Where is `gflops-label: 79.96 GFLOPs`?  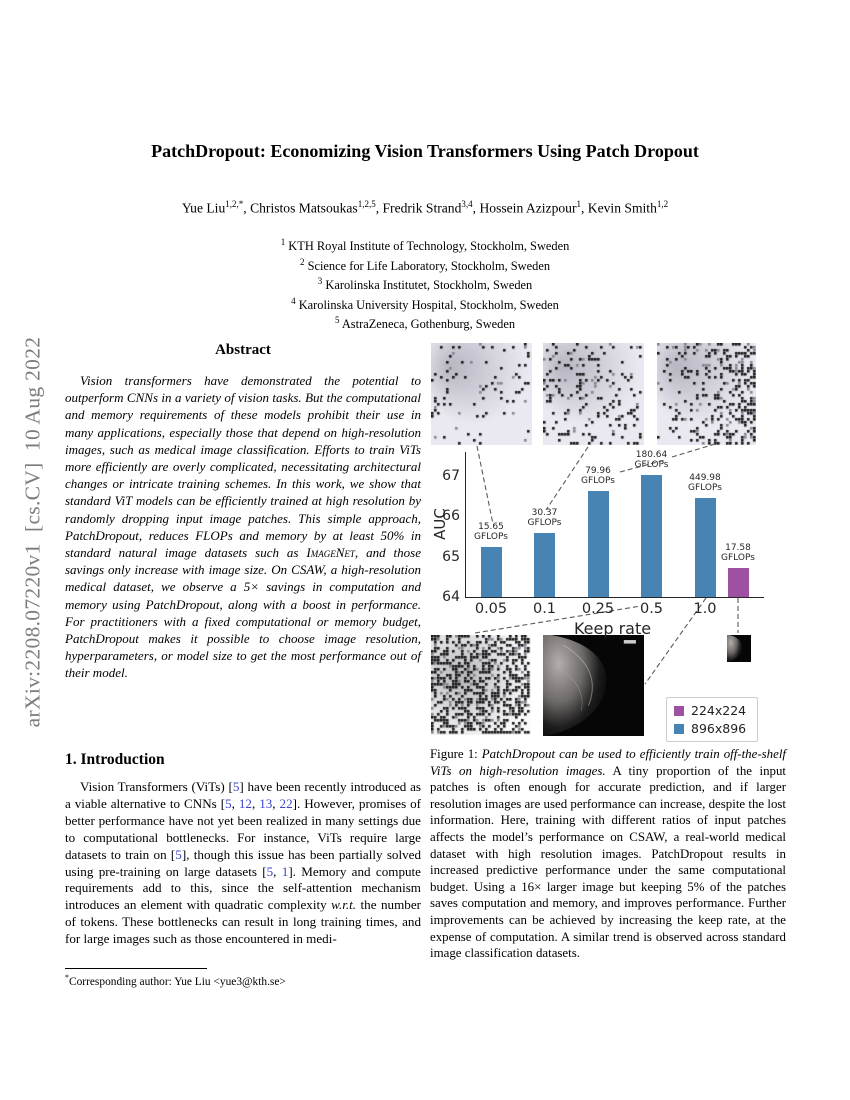 gflops-label: 79.96 GFLOPs is located at coordinates (598, 476).